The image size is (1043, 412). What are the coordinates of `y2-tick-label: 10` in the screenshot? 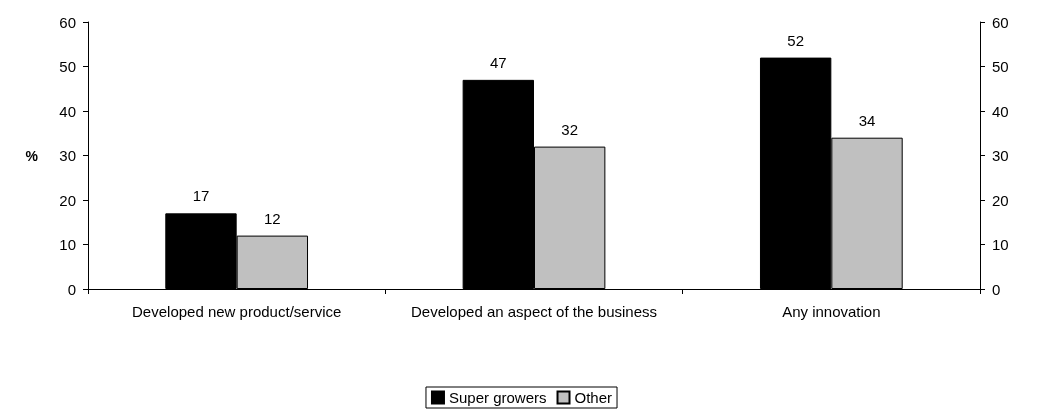 It's located at (1000, 244).